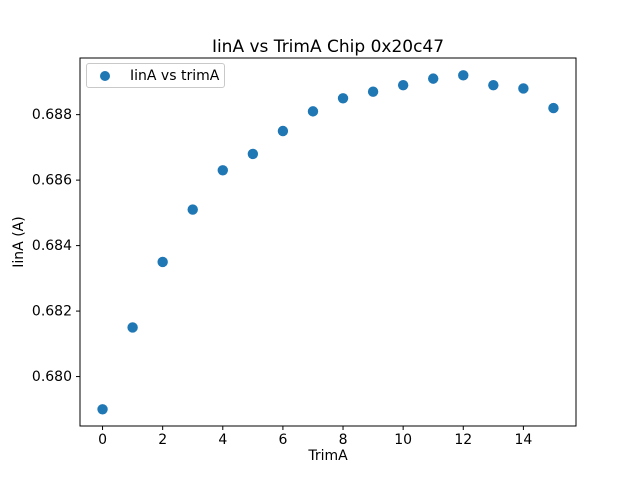  Describe the element at coordinates (52, 312) in the screenshot. I see `y-tick-label: 0.682` at that location.